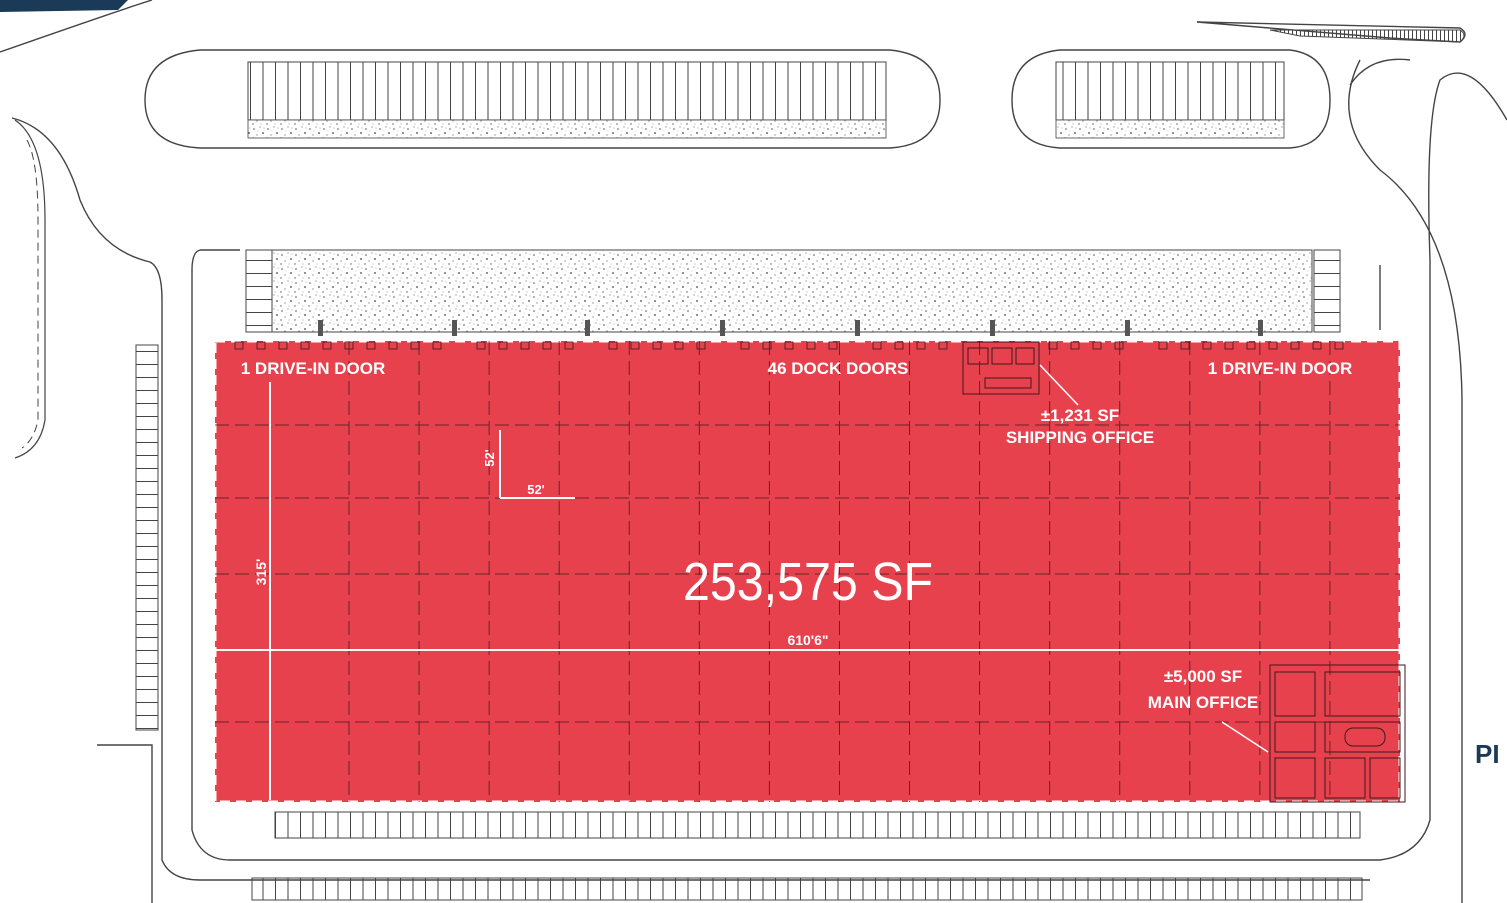  I want to click on shipping-office-name-label: SHIPPING OFFICE, so click(1080, 437).